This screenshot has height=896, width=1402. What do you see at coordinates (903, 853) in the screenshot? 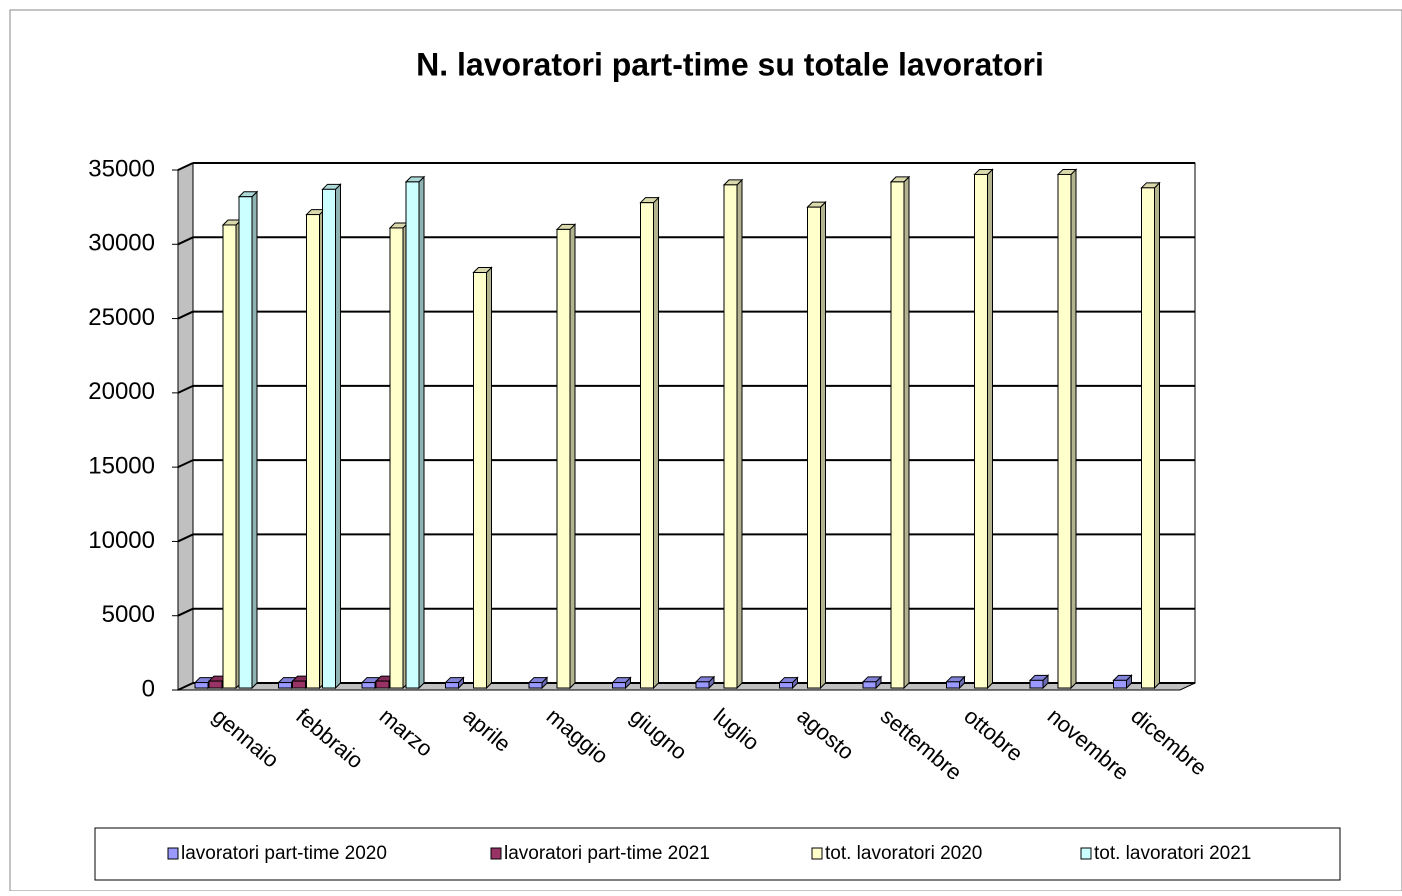
I see `legend-label: tot. lavoratori 2020` at bounding box center [903, 853].